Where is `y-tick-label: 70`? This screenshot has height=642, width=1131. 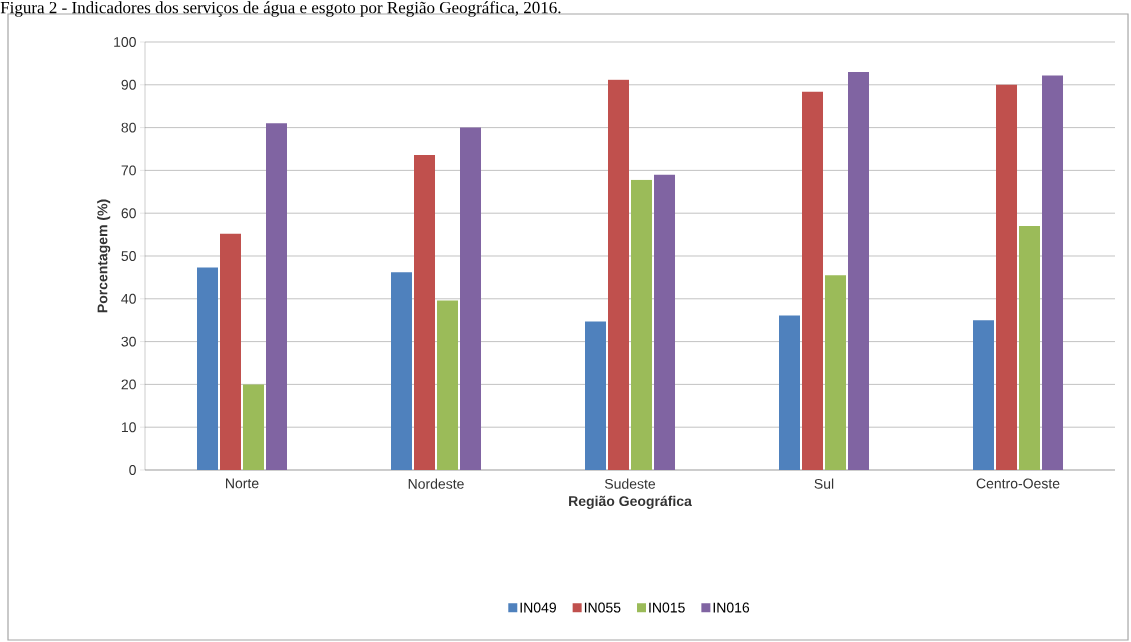 y-tick-label: 70 is located at coordinates (128, 170).